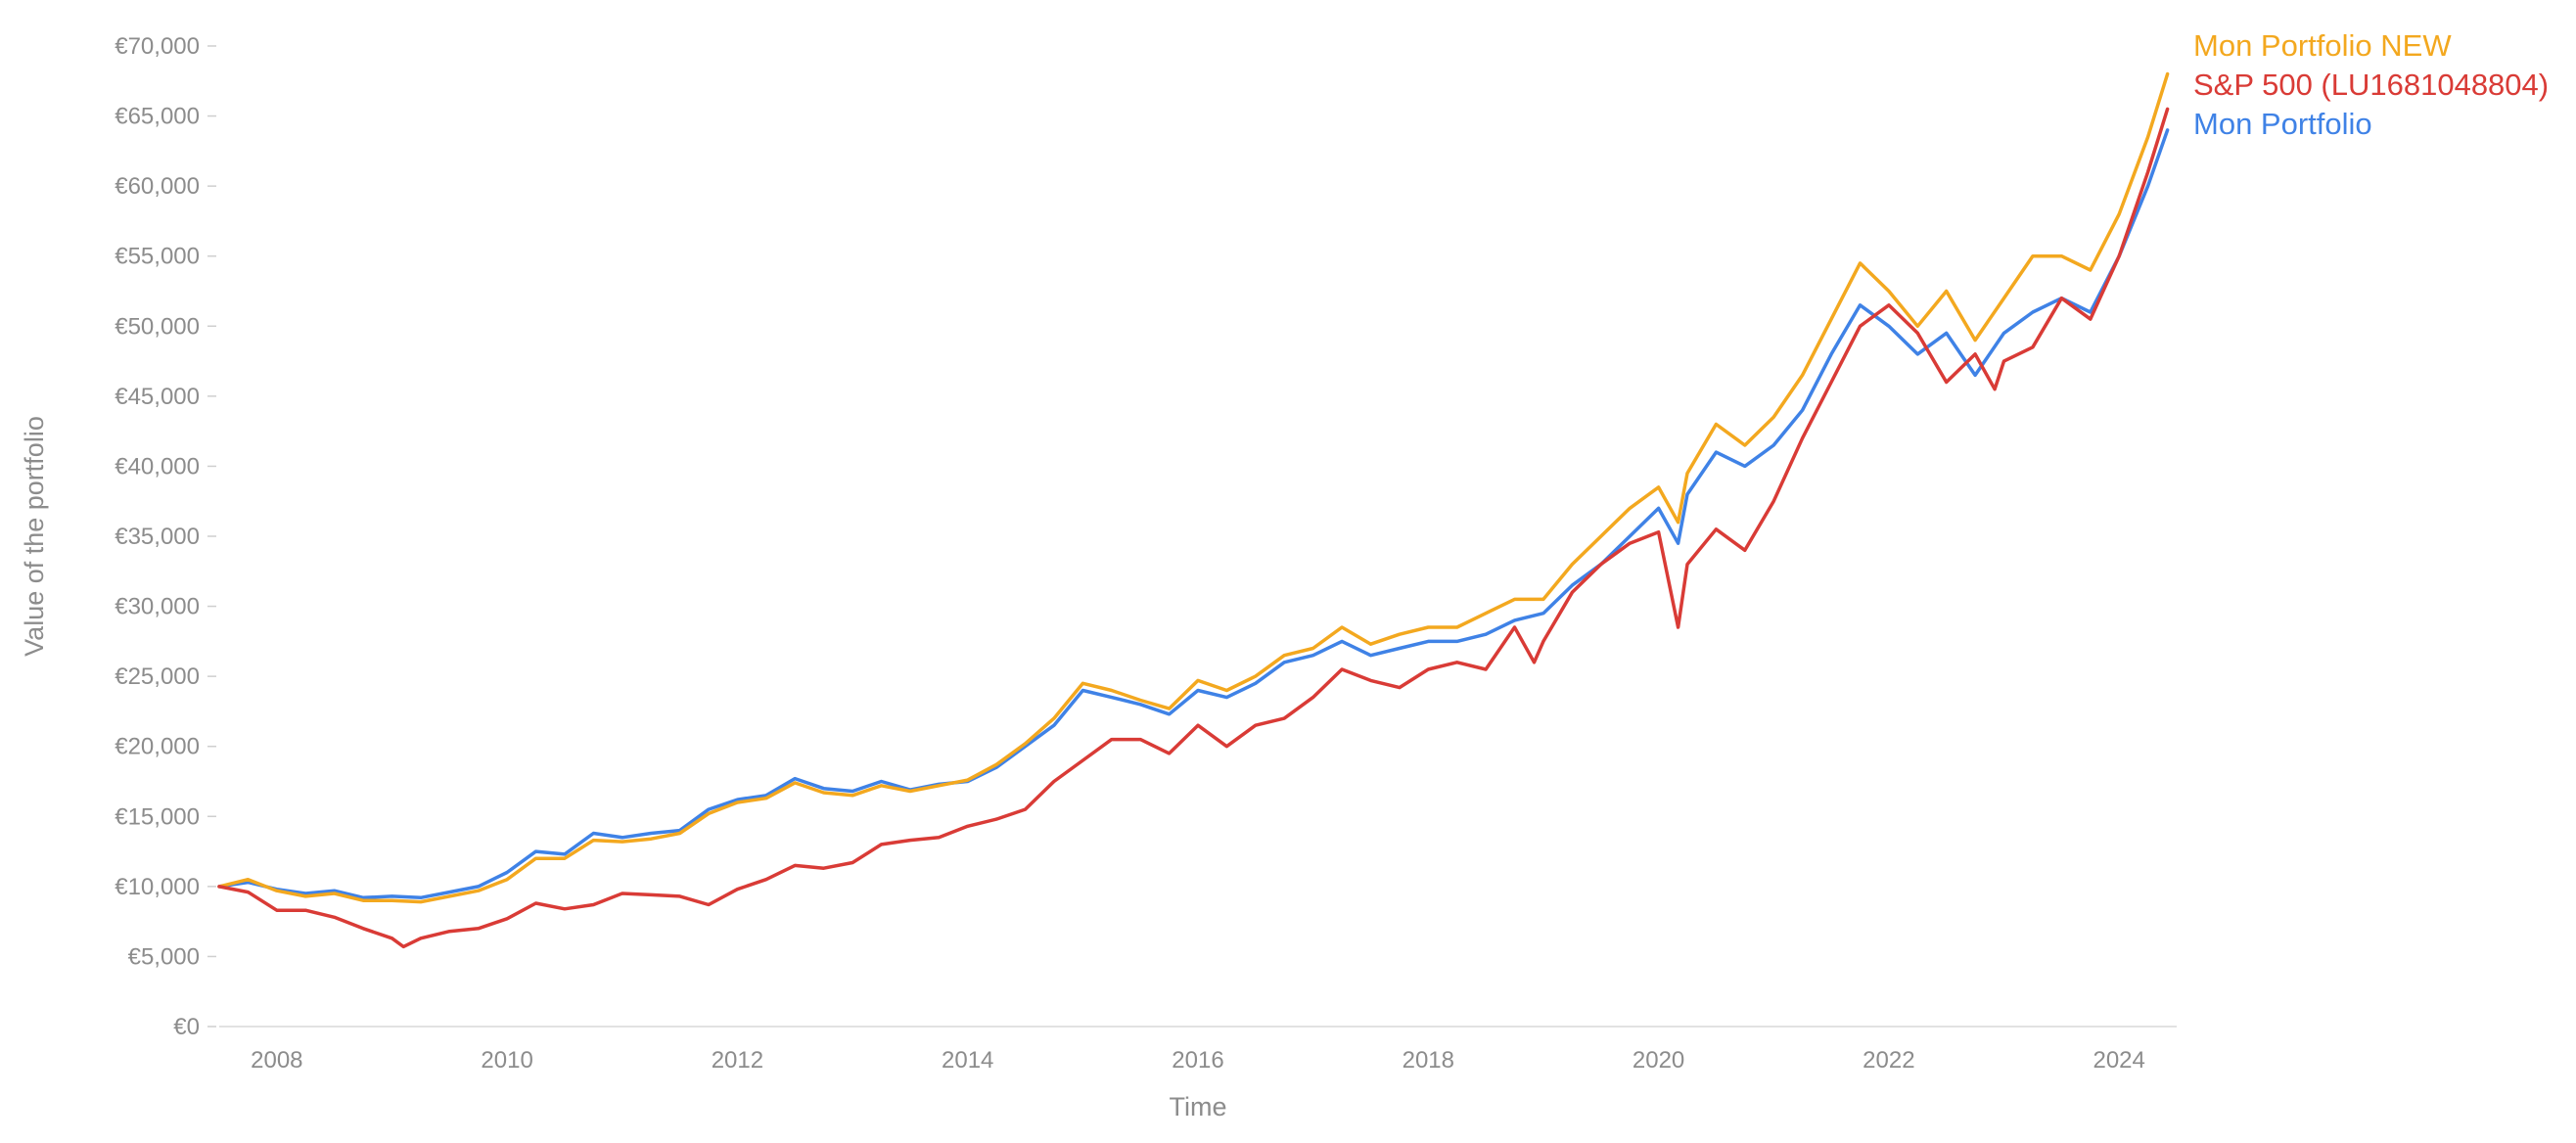 The height and width of the screenshot is (1143, 2576). Describe the element at coordinates (2282, 124) in the screenshot. I see `legend-label: Mon Portfolio` at that location.